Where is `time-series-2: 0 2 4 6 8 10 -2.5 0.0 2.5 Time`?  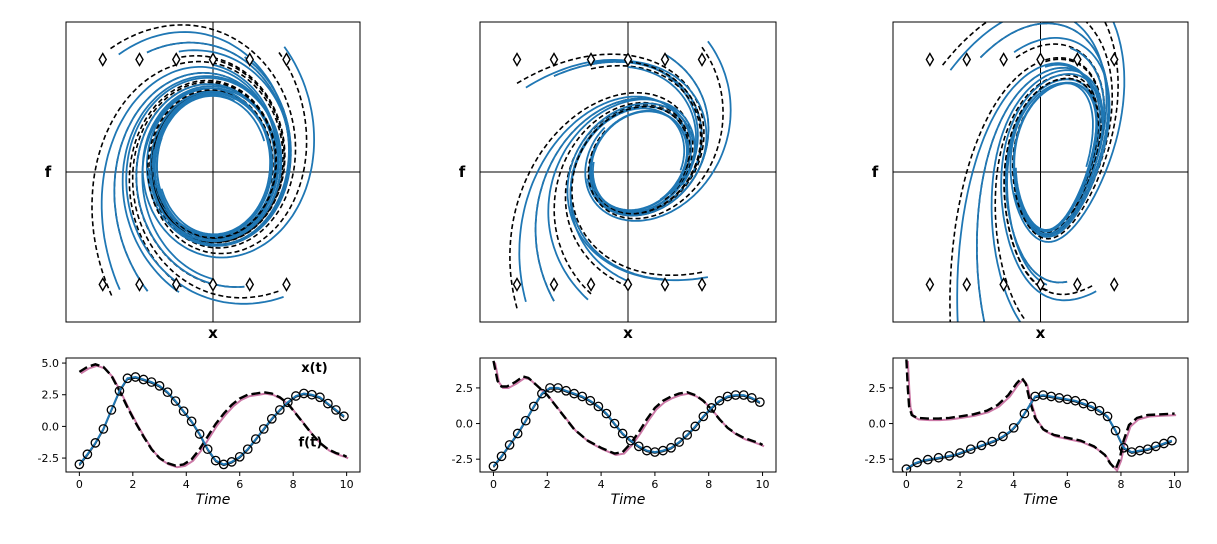 time-series-2: 0 2 4 6 8 10 -2.5 0.0 2.5 Time is located at coordinates (614, 432).